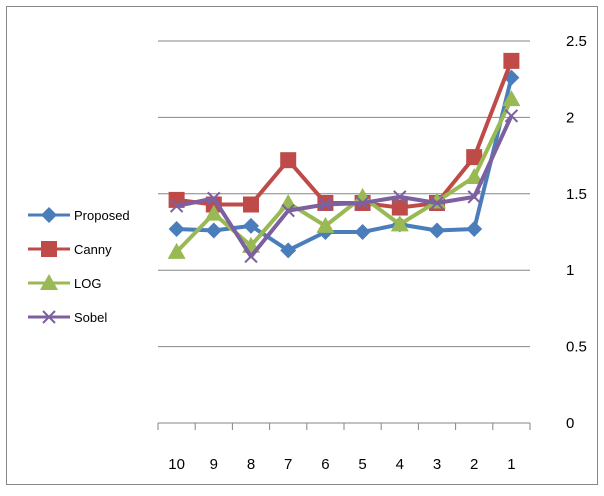 This screenshot has width=604, height=496. I want to click on x-tick-label: 3, so click(437, 464).